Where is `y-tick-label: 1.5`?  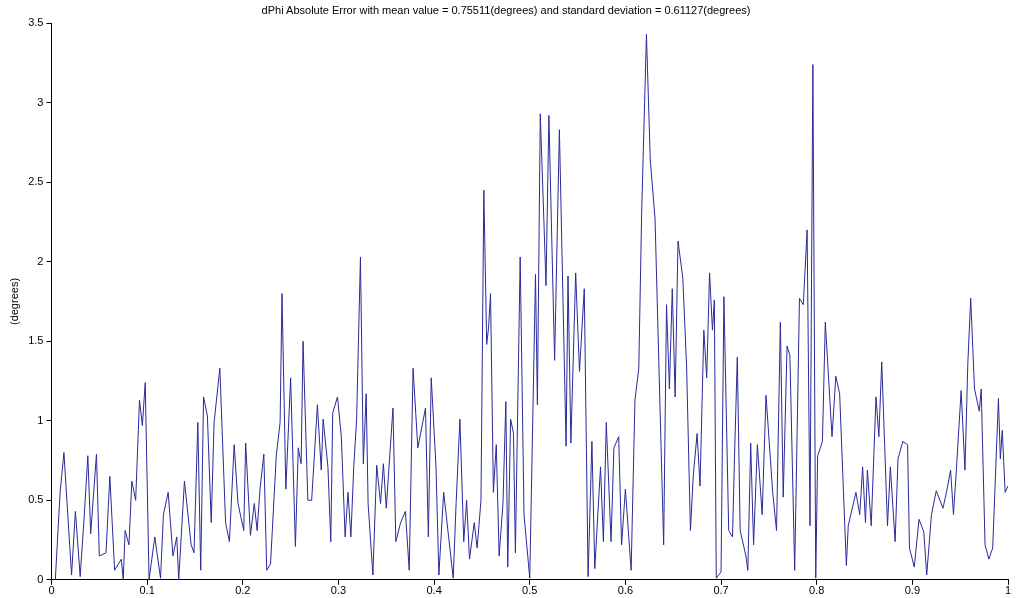
y-tick-label: 1.5 is located at coordinates (36, 340).